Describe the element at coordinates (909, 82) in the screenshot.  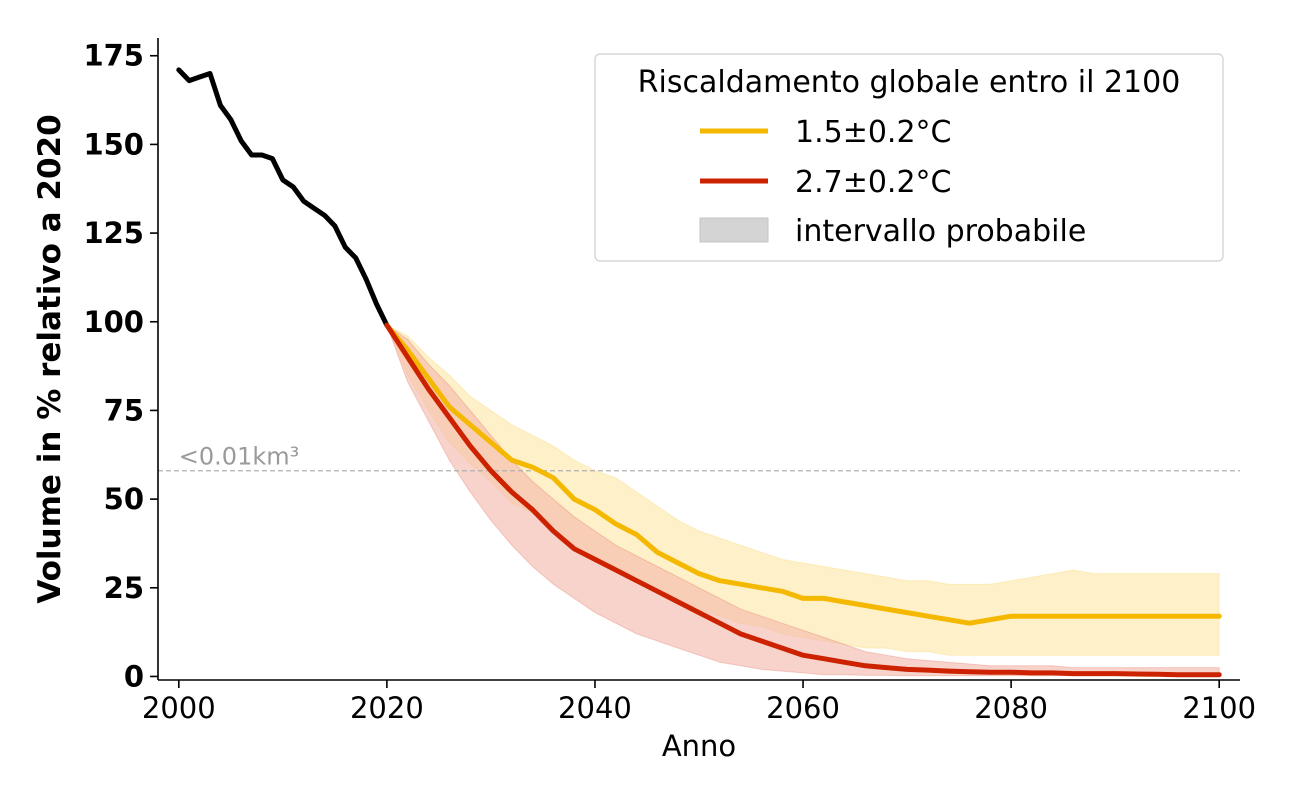
I see `legend-title: Riscaldamento globale entro il 2100` at that location.